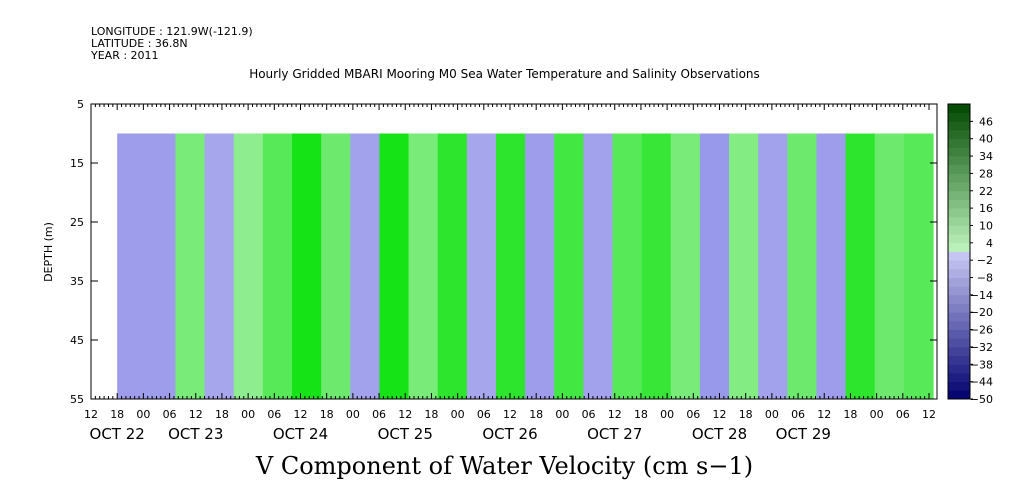 Image resolution: width=1009 pixels, height=504 pixels. I want to click on colorbar-label: −8, so click(985, 278).